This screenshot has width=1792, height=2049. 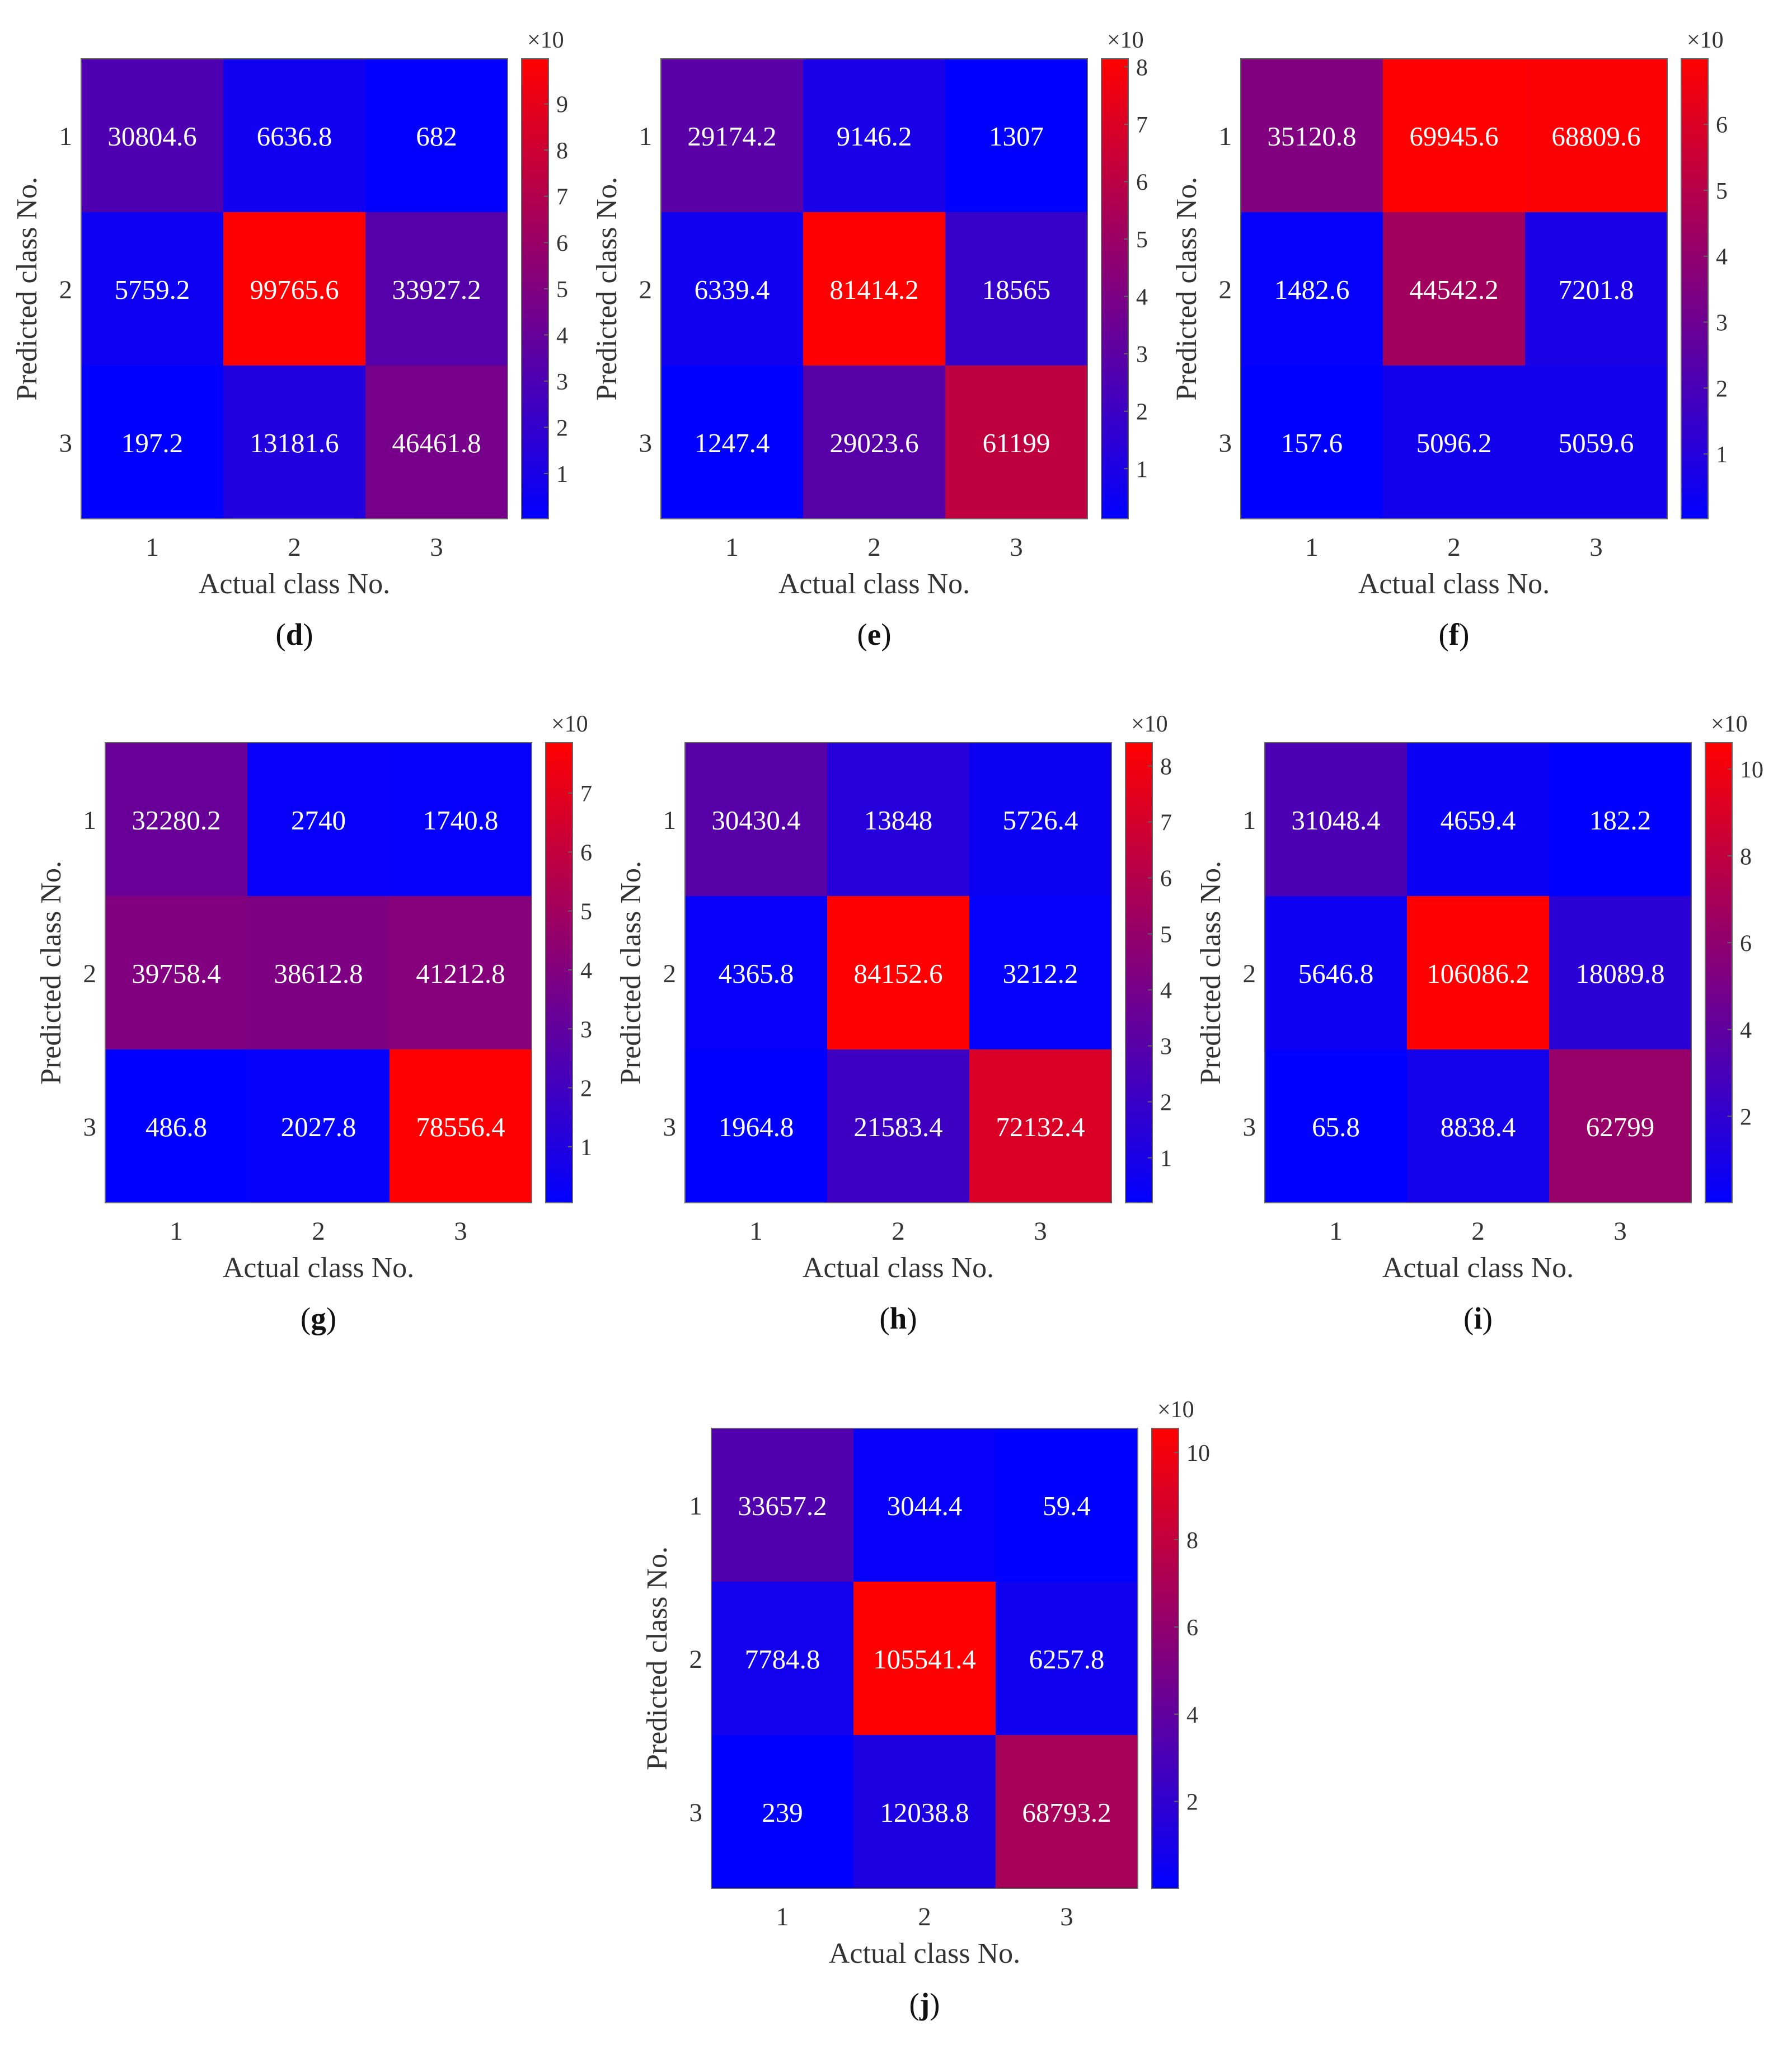 What do you see at coordinates (731, 136) in the screenshot?
I see `cell-value-label: 29174.2` at bounding box center [731, 136].